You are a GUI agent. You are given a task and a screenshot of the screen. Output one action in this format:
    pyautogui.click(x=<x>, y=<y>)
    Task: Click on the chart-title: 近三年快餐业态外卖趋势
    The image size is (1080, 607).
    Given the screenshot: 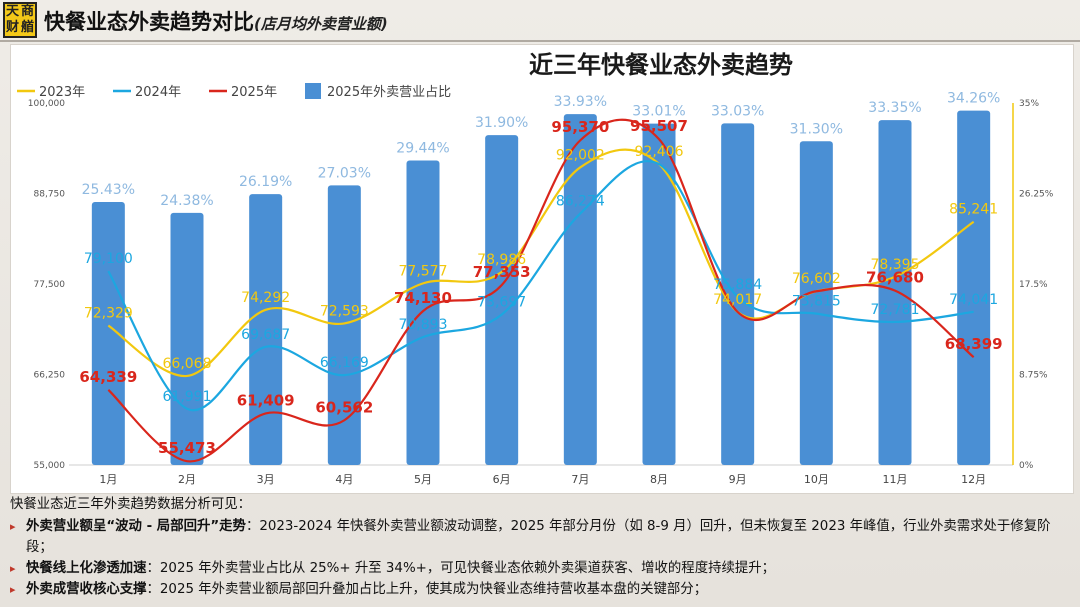 What is the action you would take?
    pyautogui.click(x=661, y=65)
    